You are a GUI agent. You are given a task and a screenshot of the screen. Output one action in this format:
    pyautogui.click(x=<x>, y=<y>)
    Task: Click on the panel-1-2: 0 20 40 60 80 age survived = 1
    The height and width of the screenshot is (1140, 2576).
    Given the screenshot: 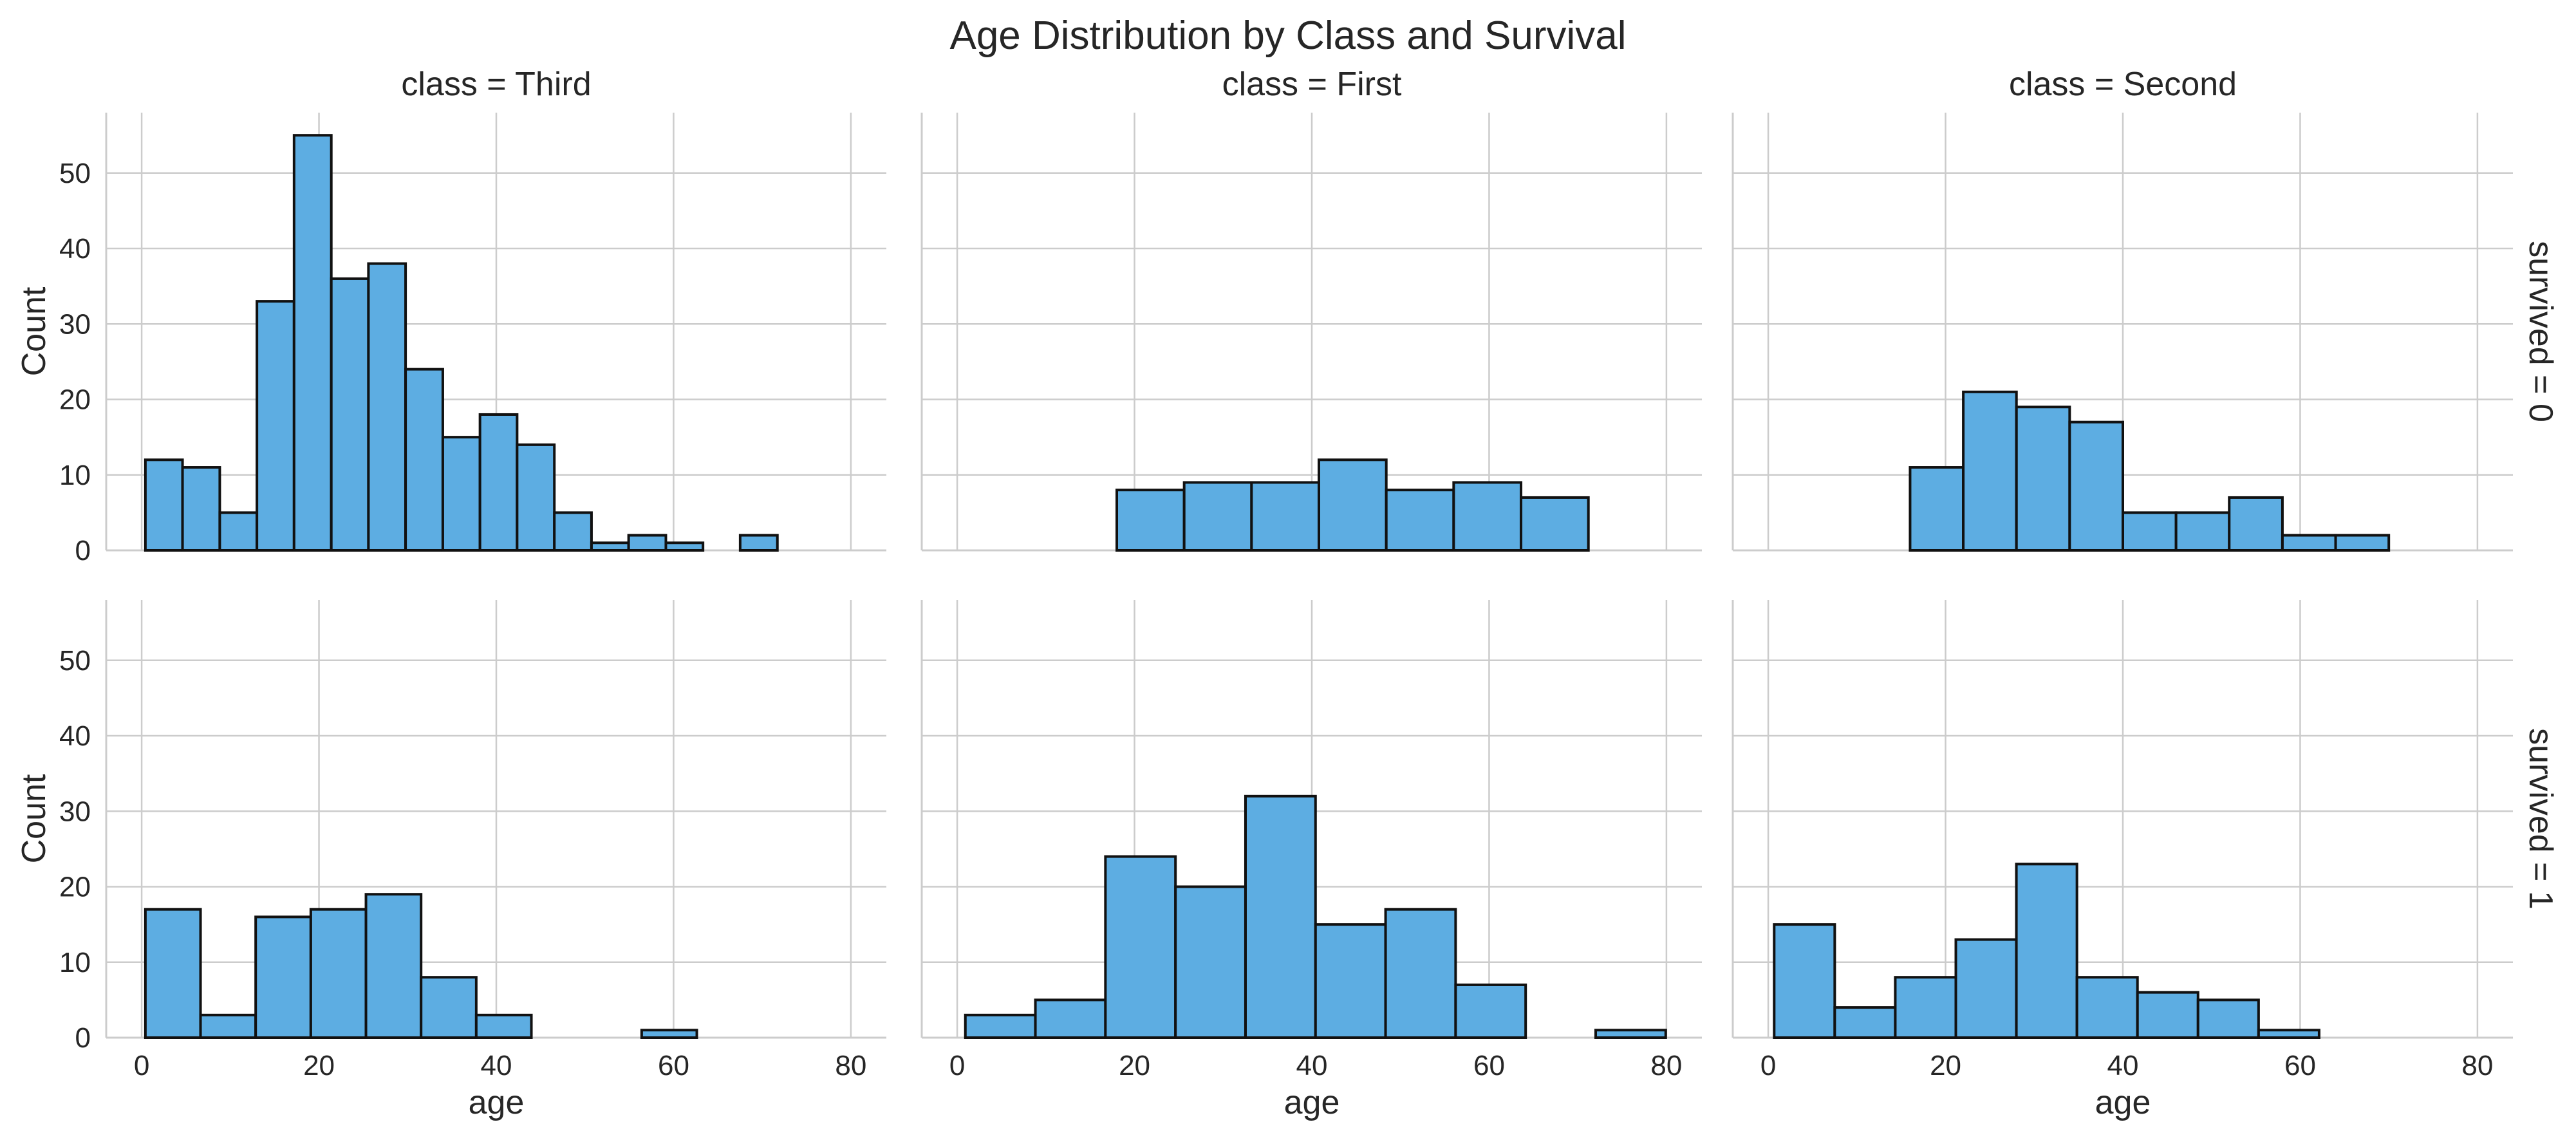 What is the action you would take?
    pyautogui.click(x=2145, y=860)
    